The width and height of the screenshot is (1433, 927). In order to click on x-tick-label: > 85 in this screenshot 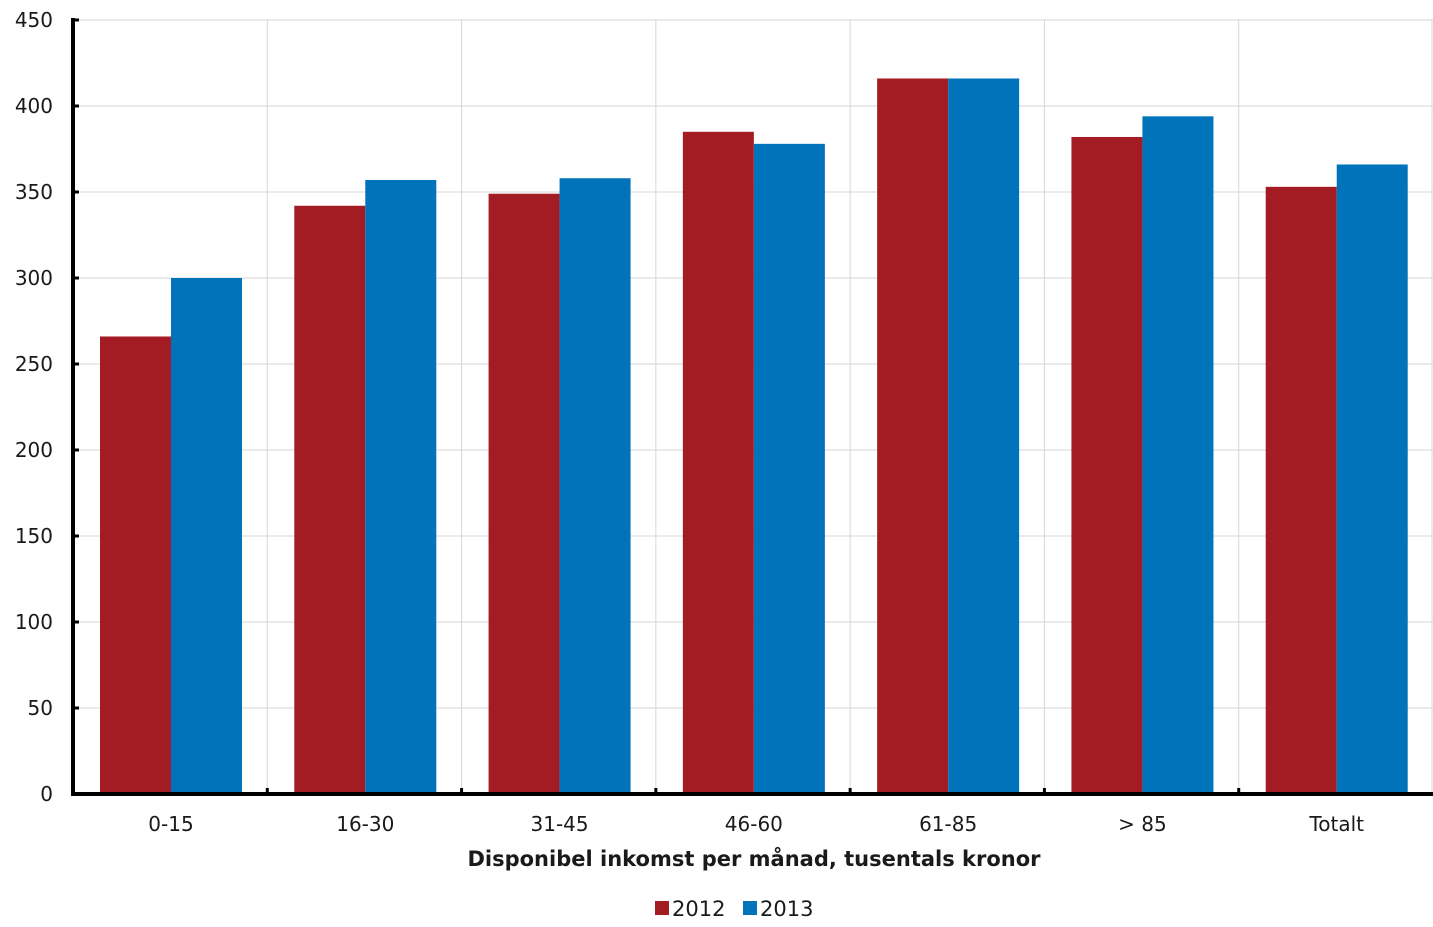, I will do `click(1142, 824)`.